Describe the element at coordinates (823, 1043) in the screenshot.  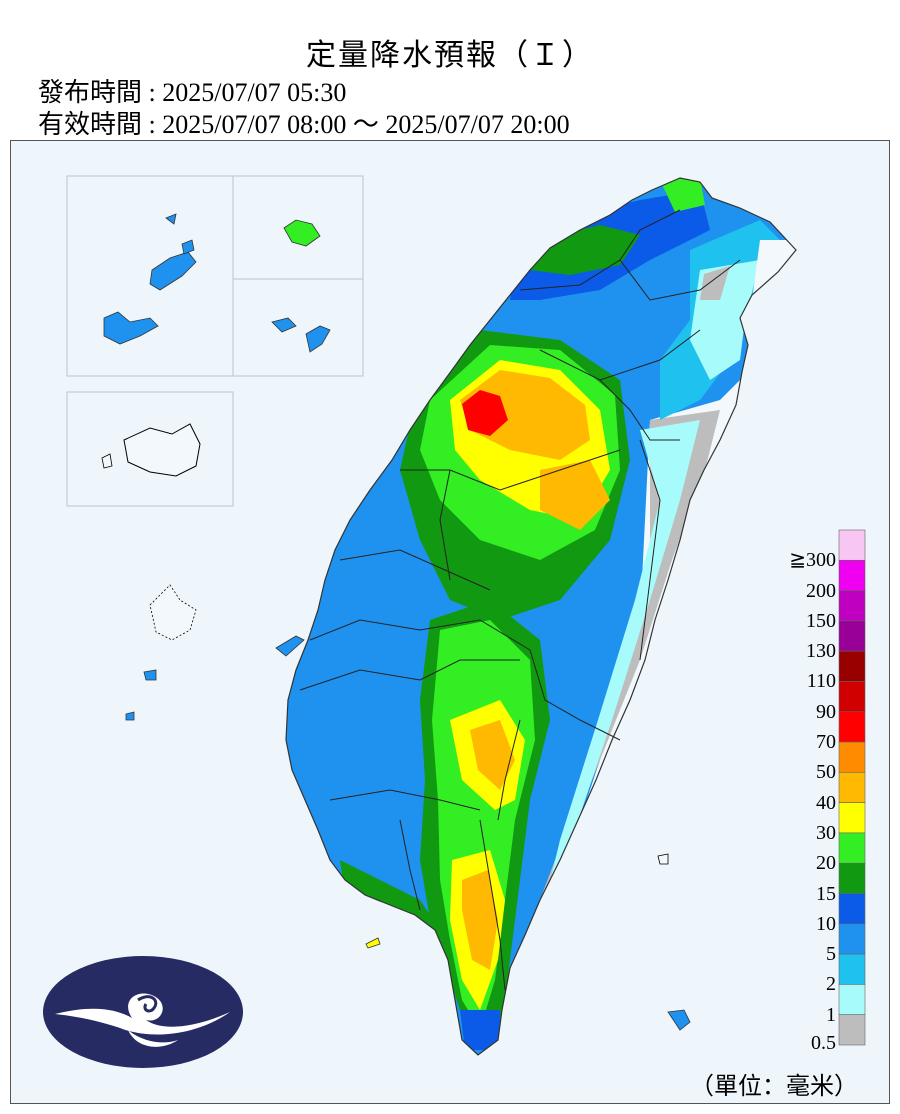
I see `legend-level-label: 0.5` at that location.